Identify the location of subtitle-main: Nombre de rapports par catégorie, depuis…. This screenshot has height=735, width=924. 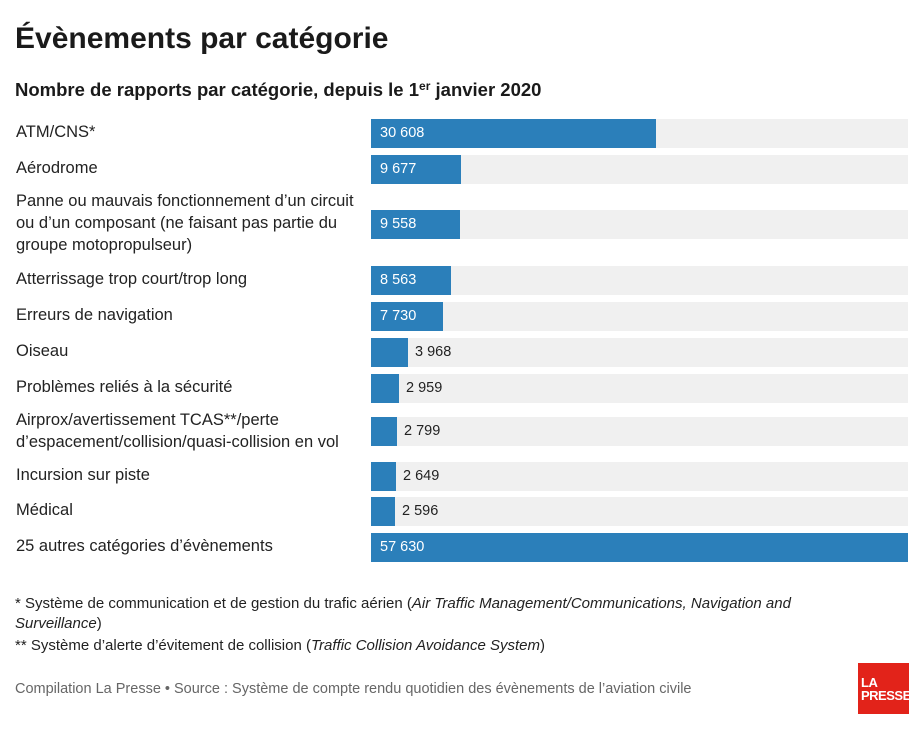
(217, 89).